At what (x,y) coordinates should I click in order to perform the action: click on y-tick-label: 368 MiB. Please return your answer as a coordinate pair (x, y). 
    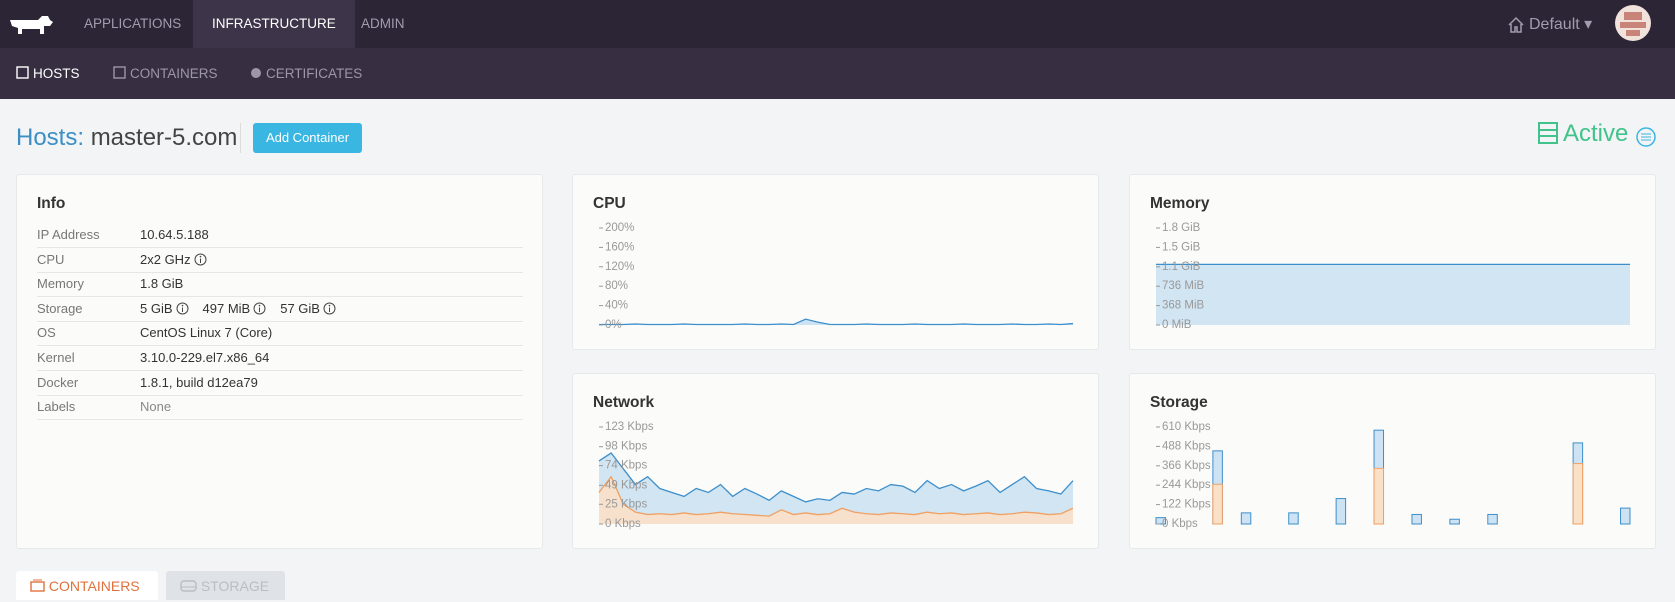
    Looking at the image, I should click on (1183, 306).